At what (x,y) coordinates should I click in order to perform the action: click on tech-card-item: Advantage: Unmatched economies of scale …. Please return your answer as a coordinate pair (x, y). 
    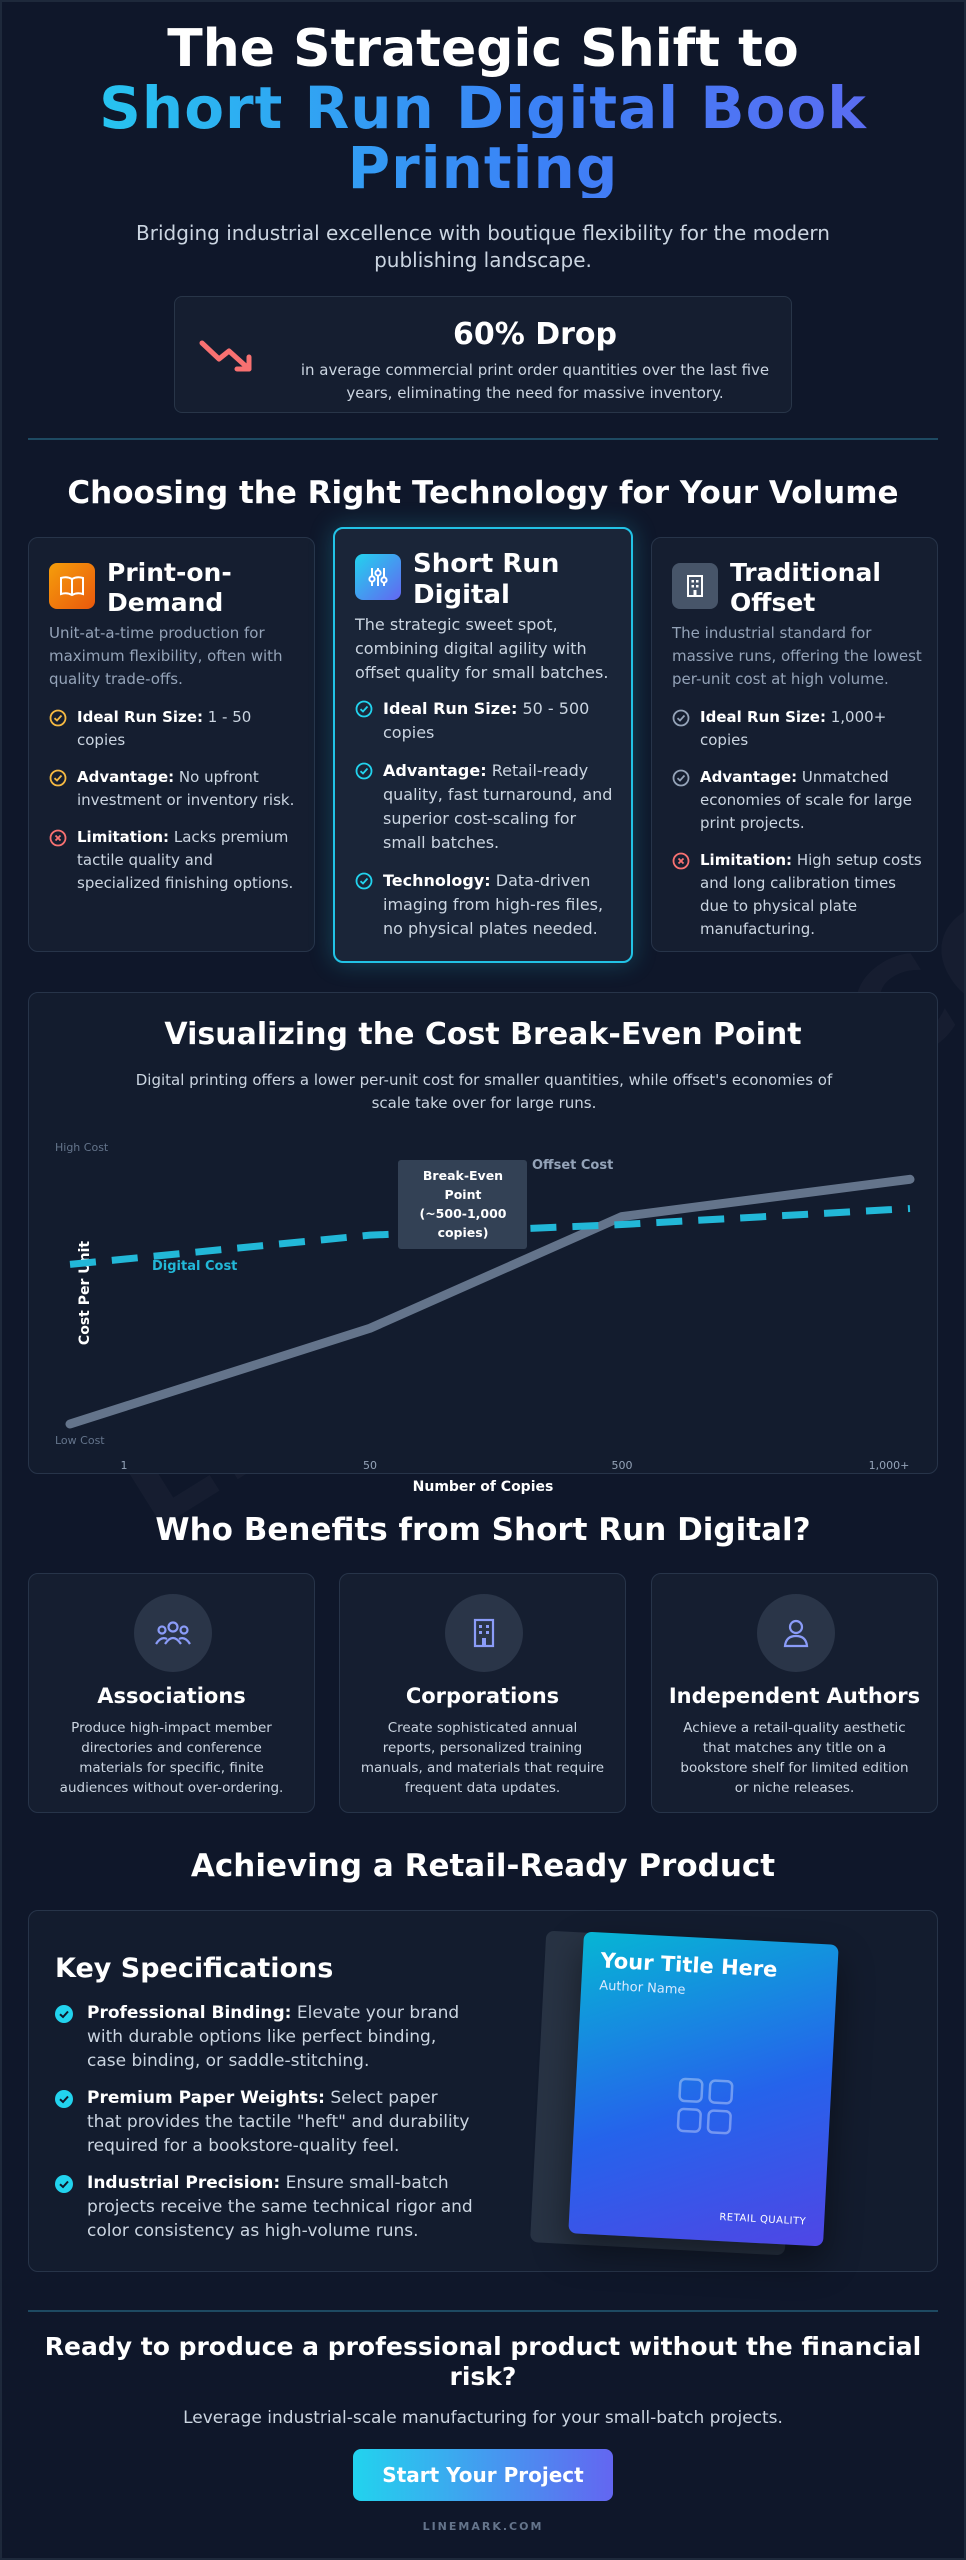
    Looking at the image, I should click on (797, 800).